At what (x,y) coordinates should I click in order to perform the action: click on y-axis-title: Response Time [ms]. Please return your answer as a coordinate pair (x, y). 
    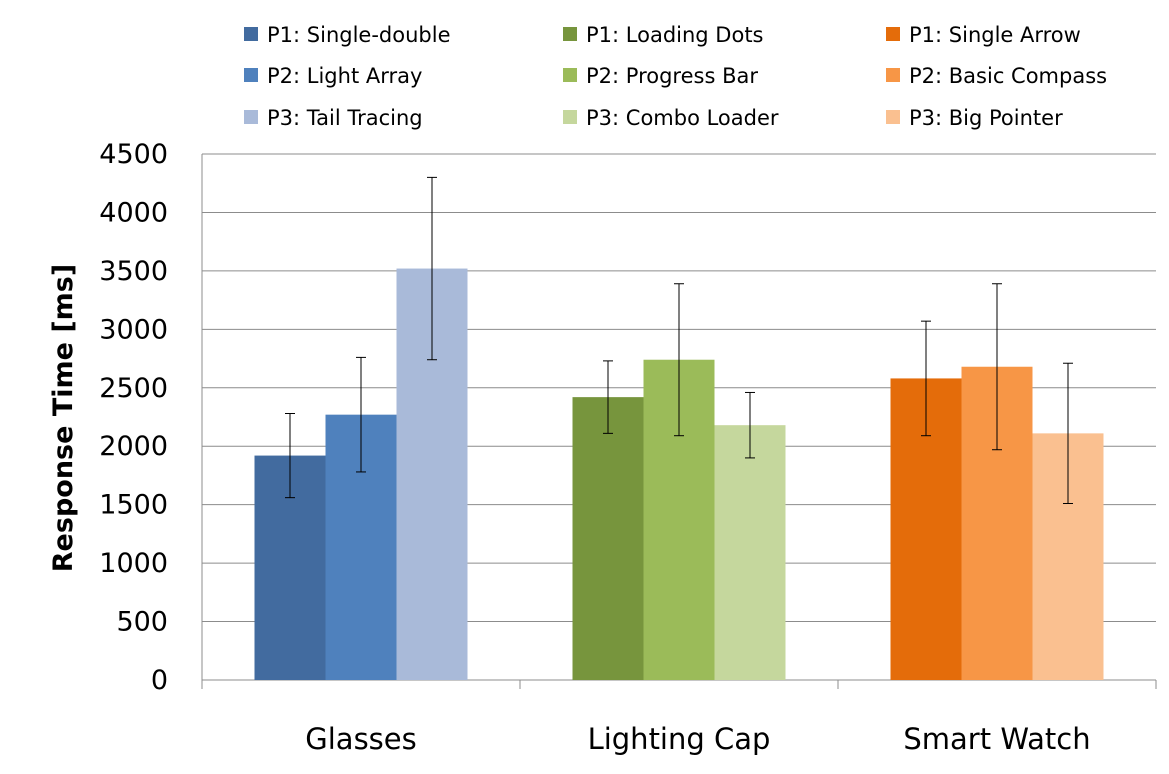
    Looking at the image, I should click on (63, 418).